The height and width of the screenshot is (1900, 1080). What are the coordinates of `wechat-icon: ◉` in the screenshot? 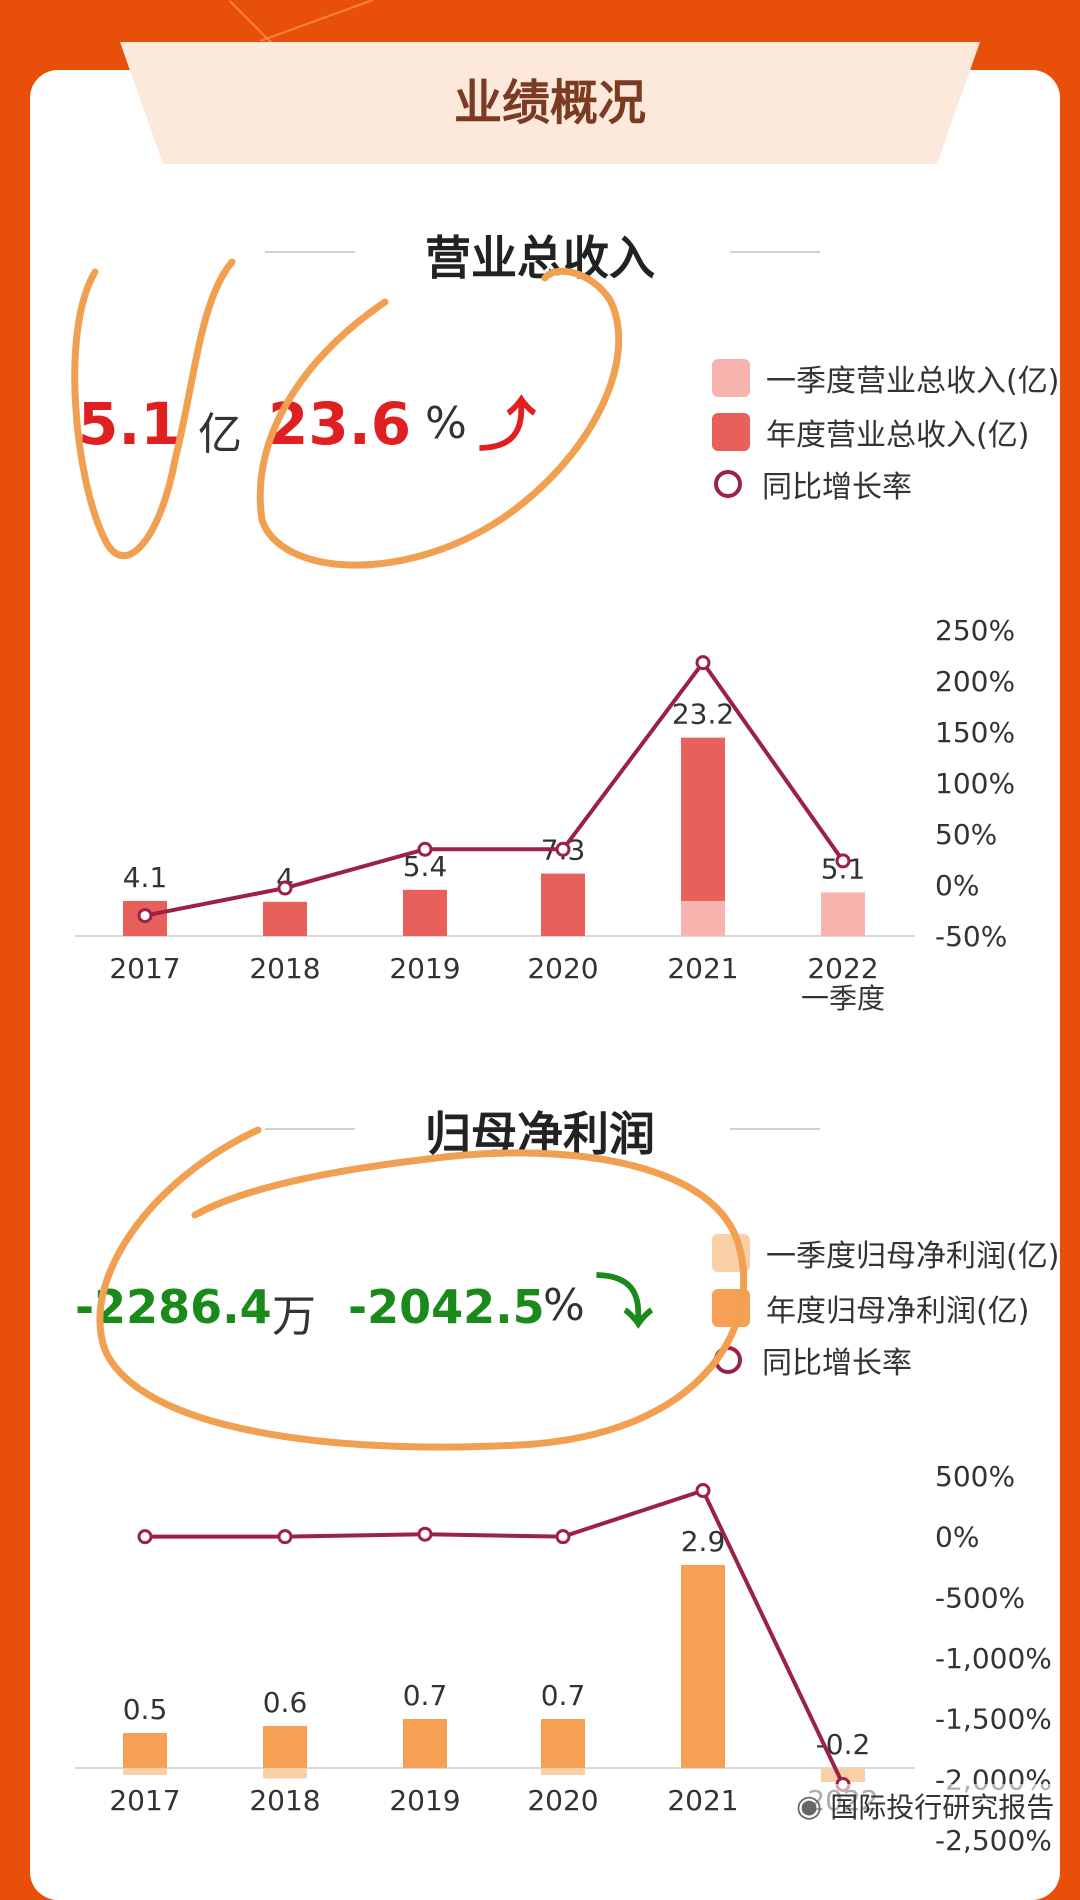 It's located at (809, 1806).